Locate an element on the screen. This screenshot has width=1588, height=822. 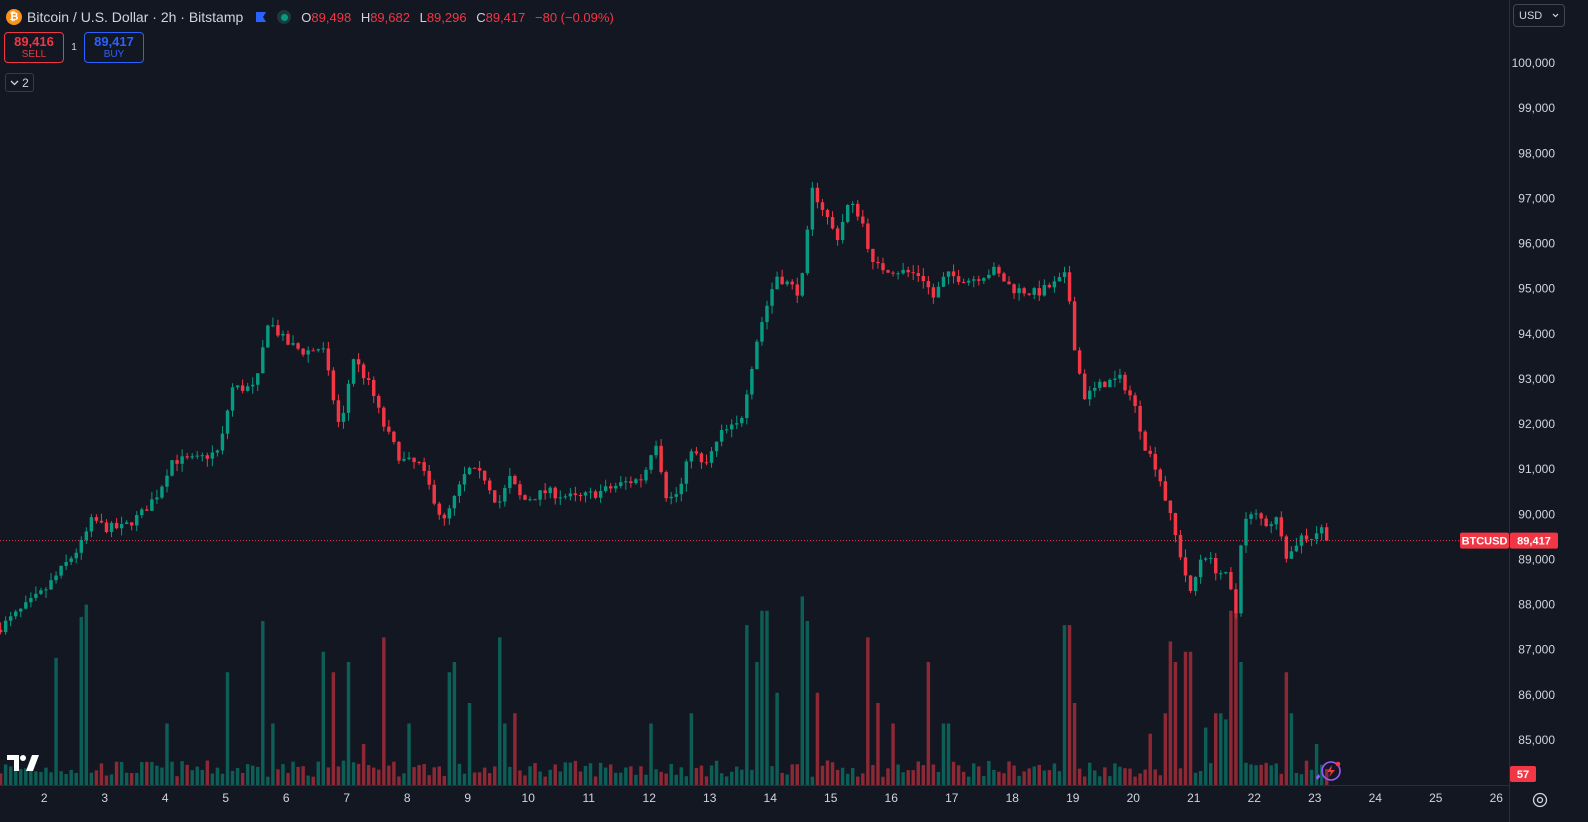
settings-gear-icon is located at coordinates (1540, 800).